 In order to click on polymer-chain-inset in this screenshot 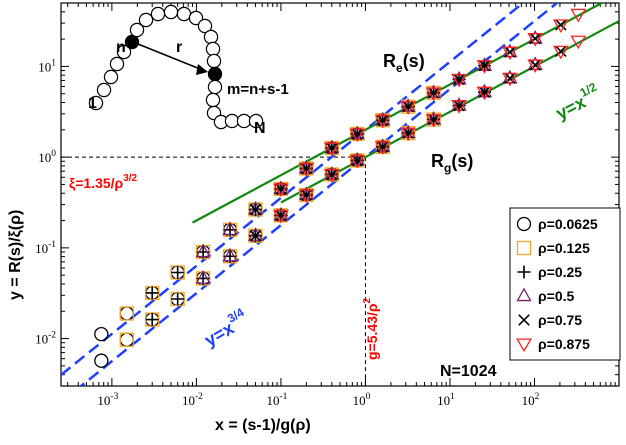, I will do `click(176, 67)`.